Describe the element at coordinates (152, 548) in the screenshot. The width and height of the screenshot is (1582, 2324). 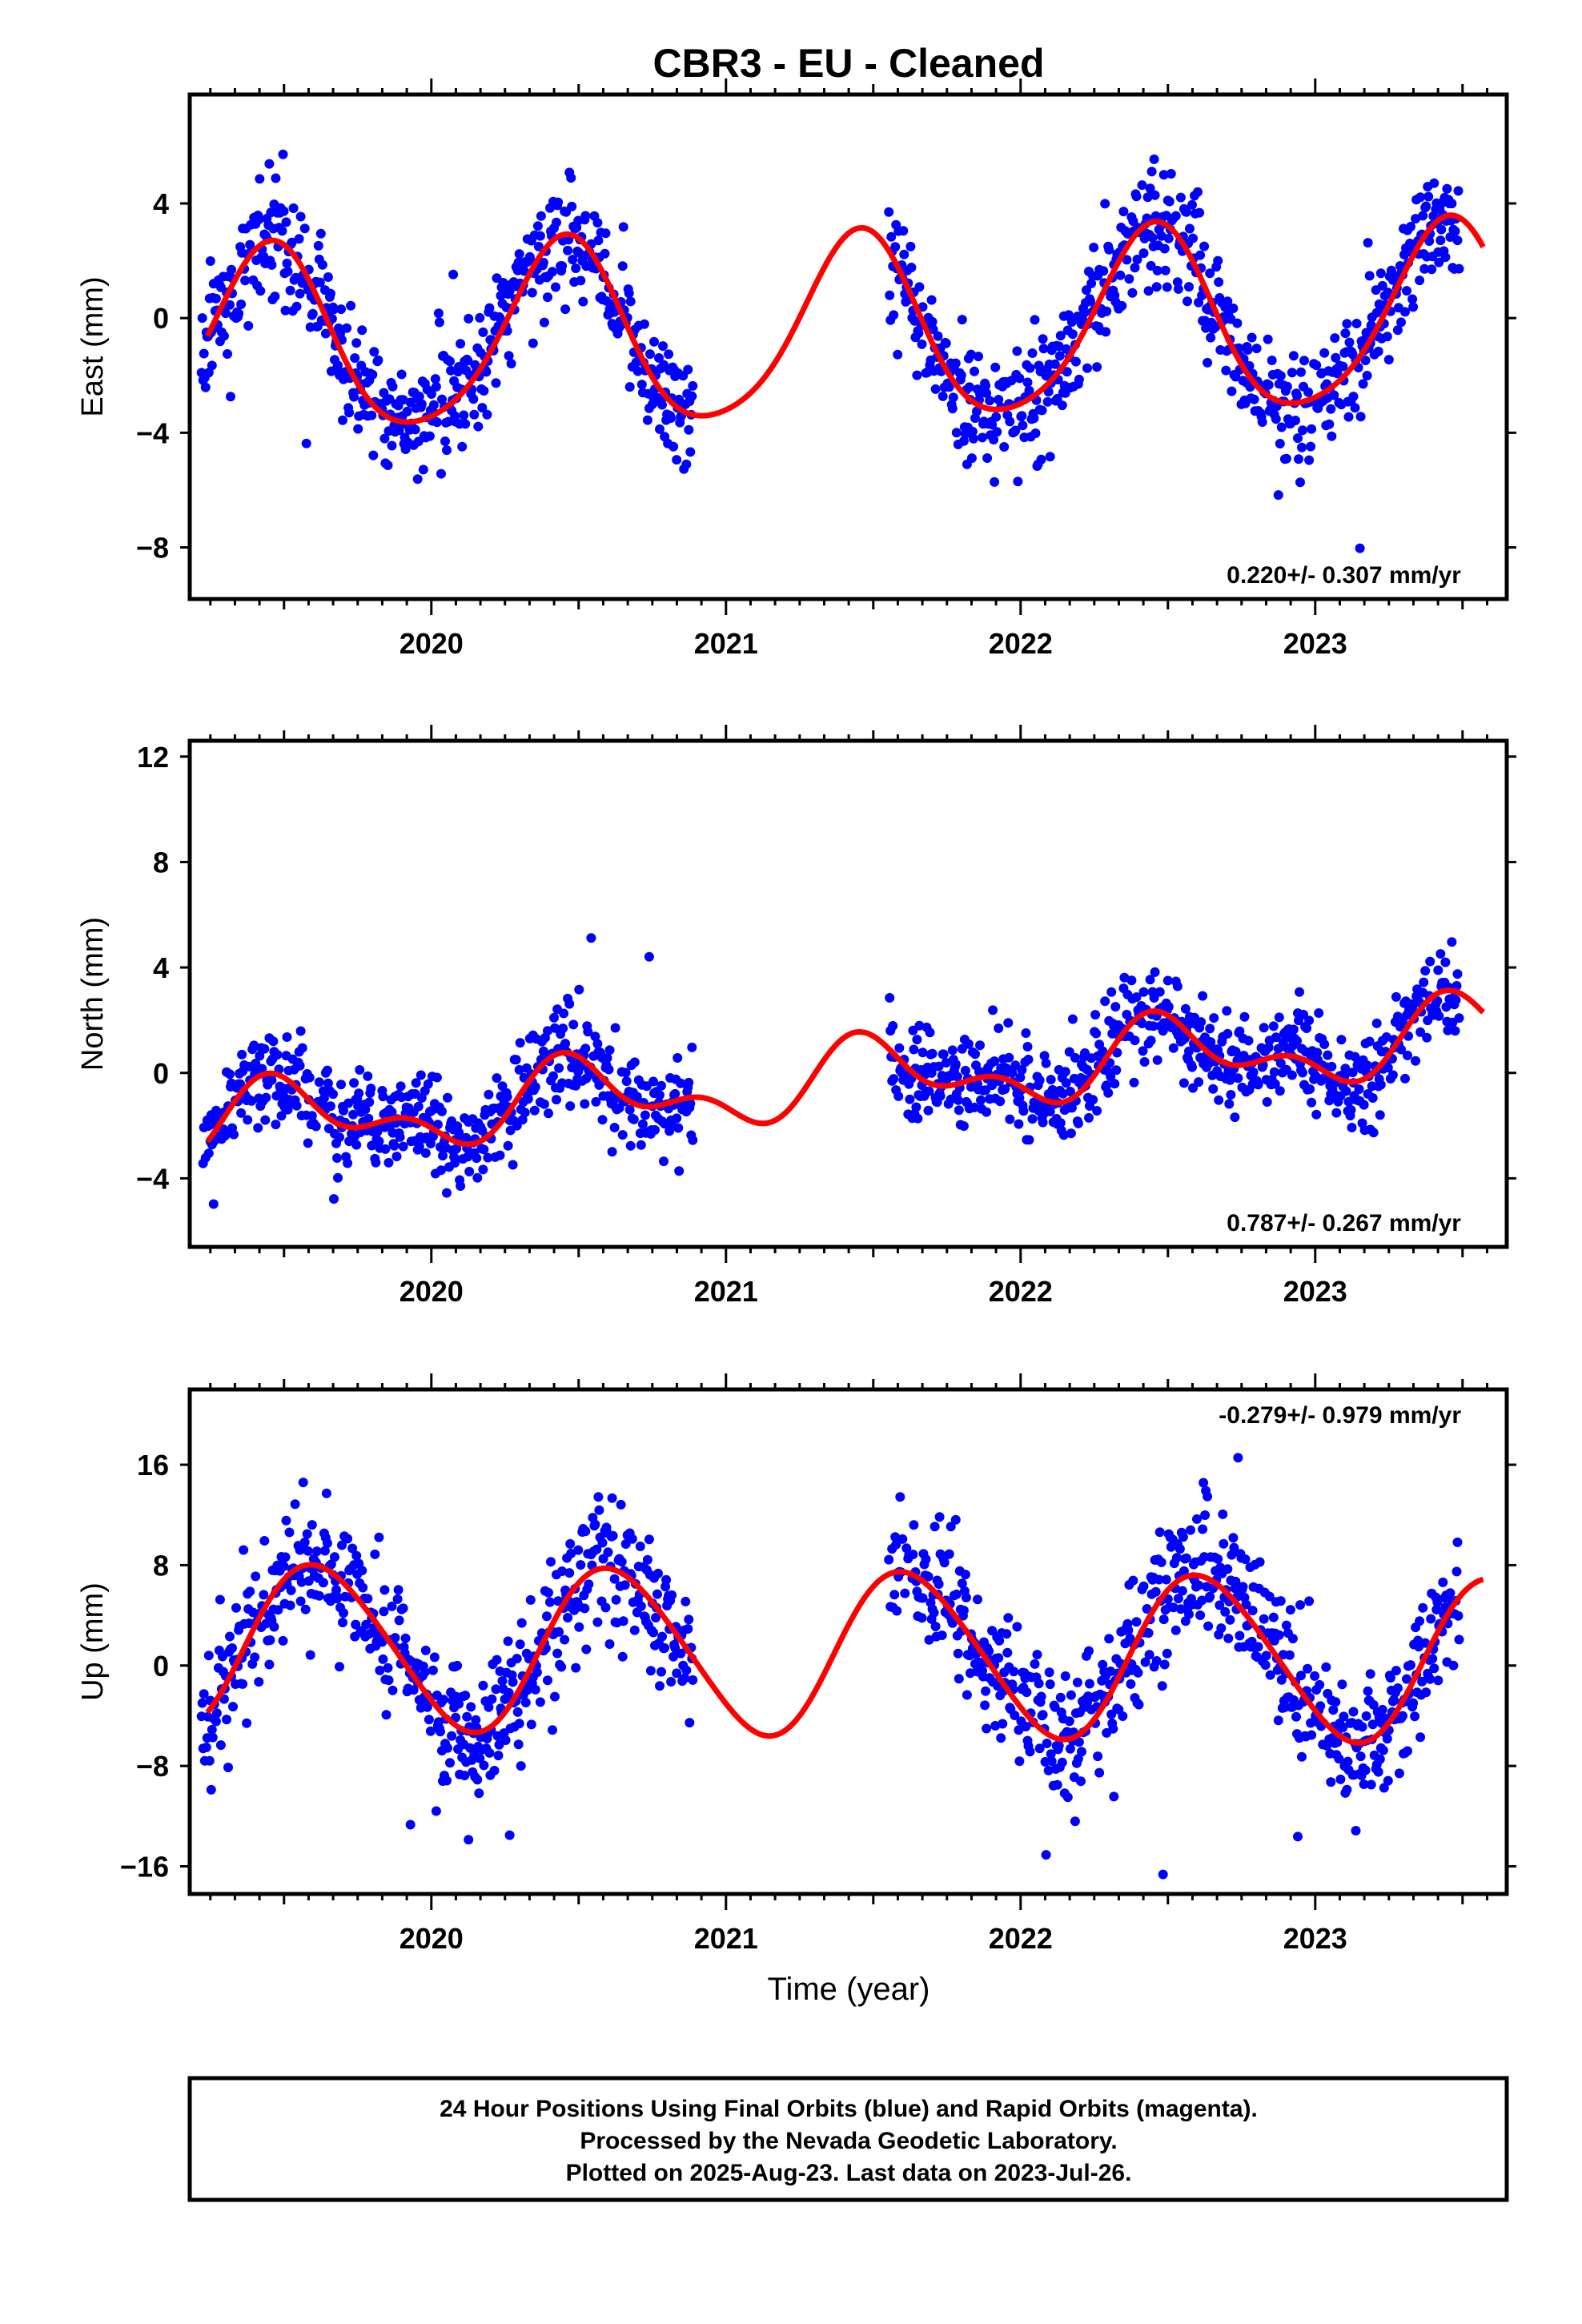
I see `y-tick-label: −8` at that location.